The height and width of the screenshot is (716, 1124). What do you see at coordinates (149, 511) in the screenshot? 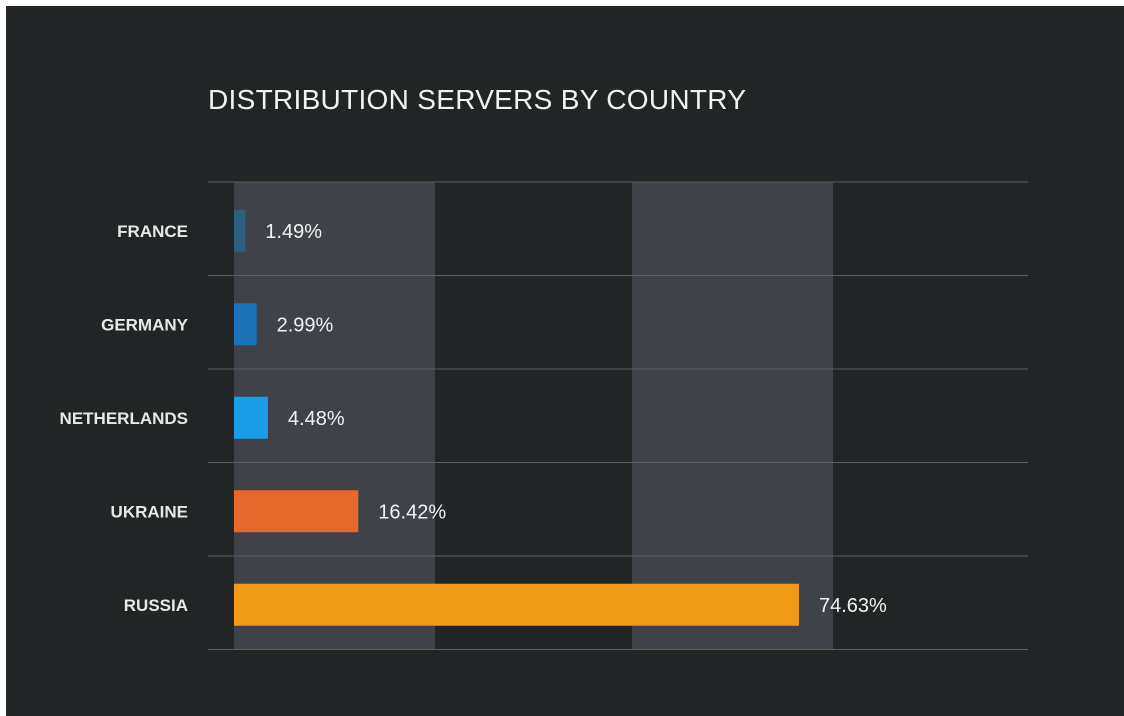
I see `category-label-ukraine: UKRAINE` at bounding box center [149, 511].